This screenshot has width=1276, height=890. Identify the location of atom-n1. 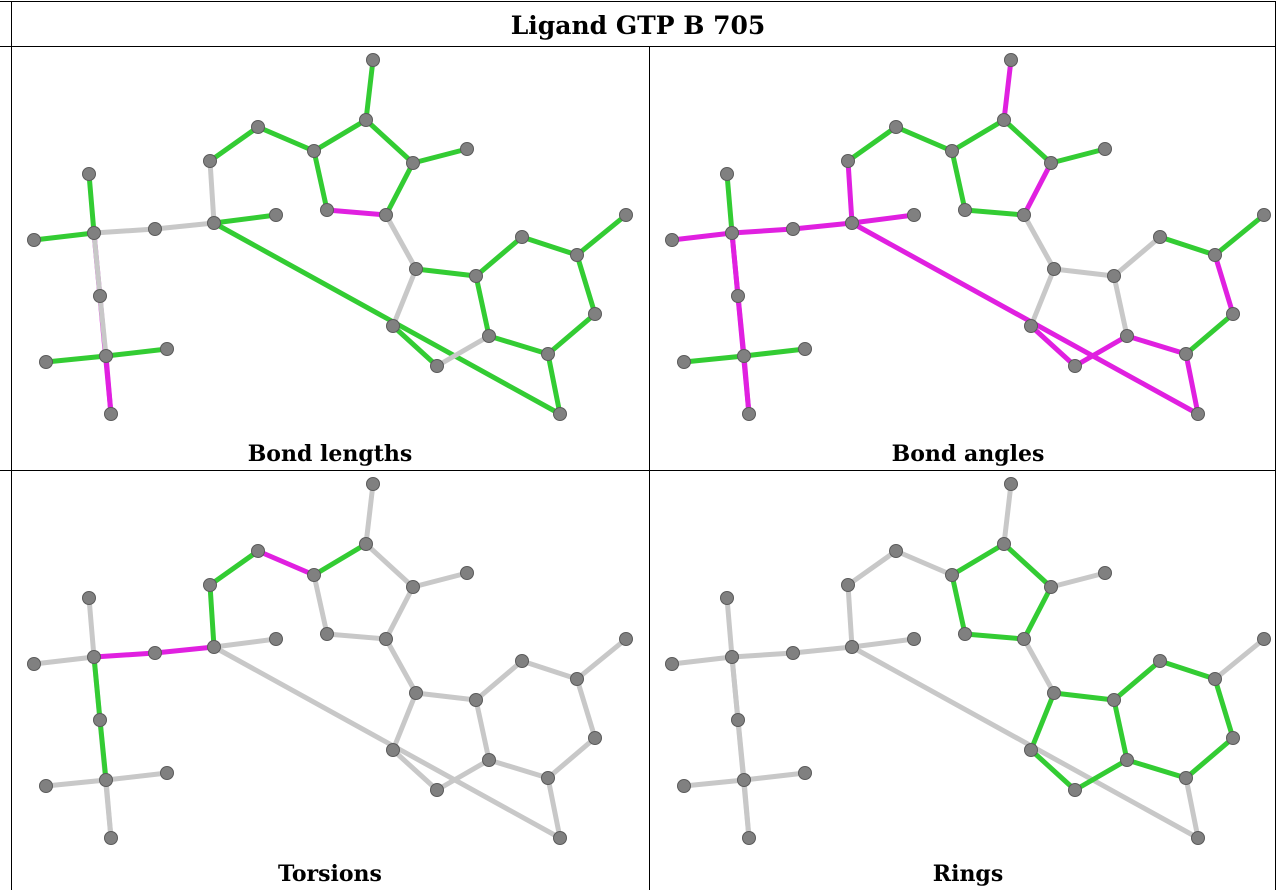
(595, 738).